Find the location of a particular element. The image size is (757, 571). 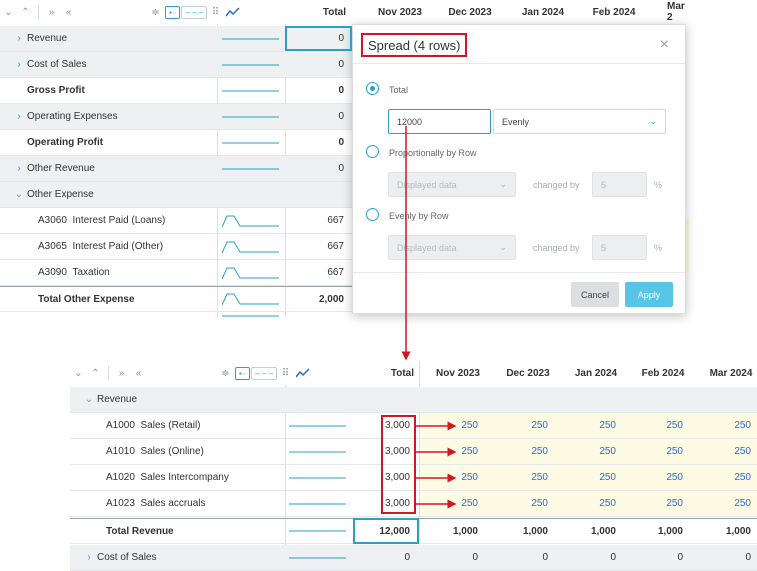

close-icon: × is located at coordinates (664, 44).